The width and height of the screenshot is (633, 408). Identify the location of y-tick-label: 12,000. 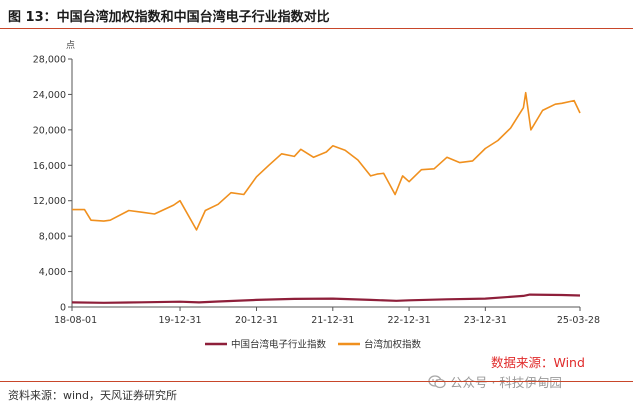
(49, 201).